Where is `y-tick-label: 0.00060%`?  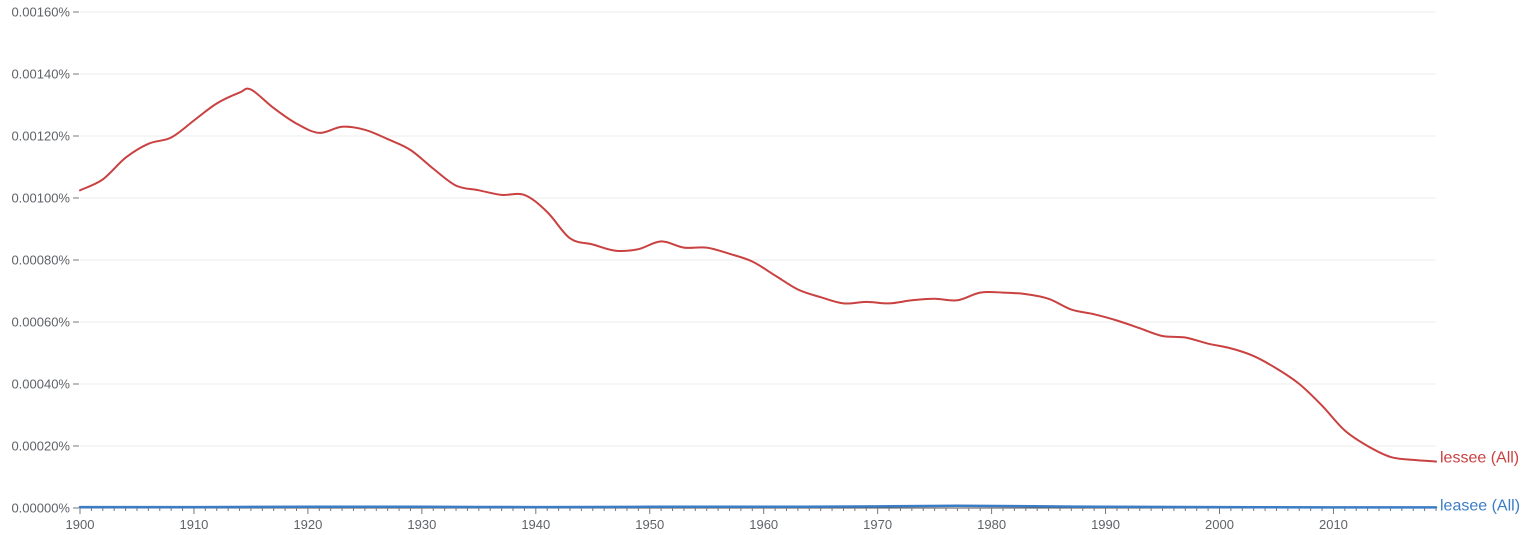
y-tick-label: 0.00060% is located at coordinates (40, 322).